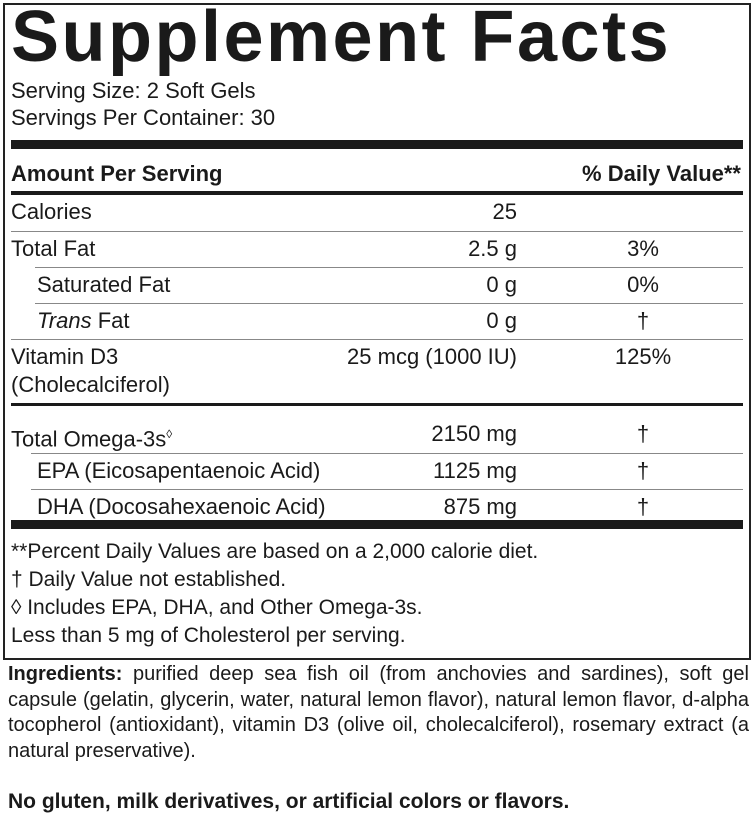  I want to click on nutrient-label: EPA (Eicosapentaenoic Acid), so click(179, 470).